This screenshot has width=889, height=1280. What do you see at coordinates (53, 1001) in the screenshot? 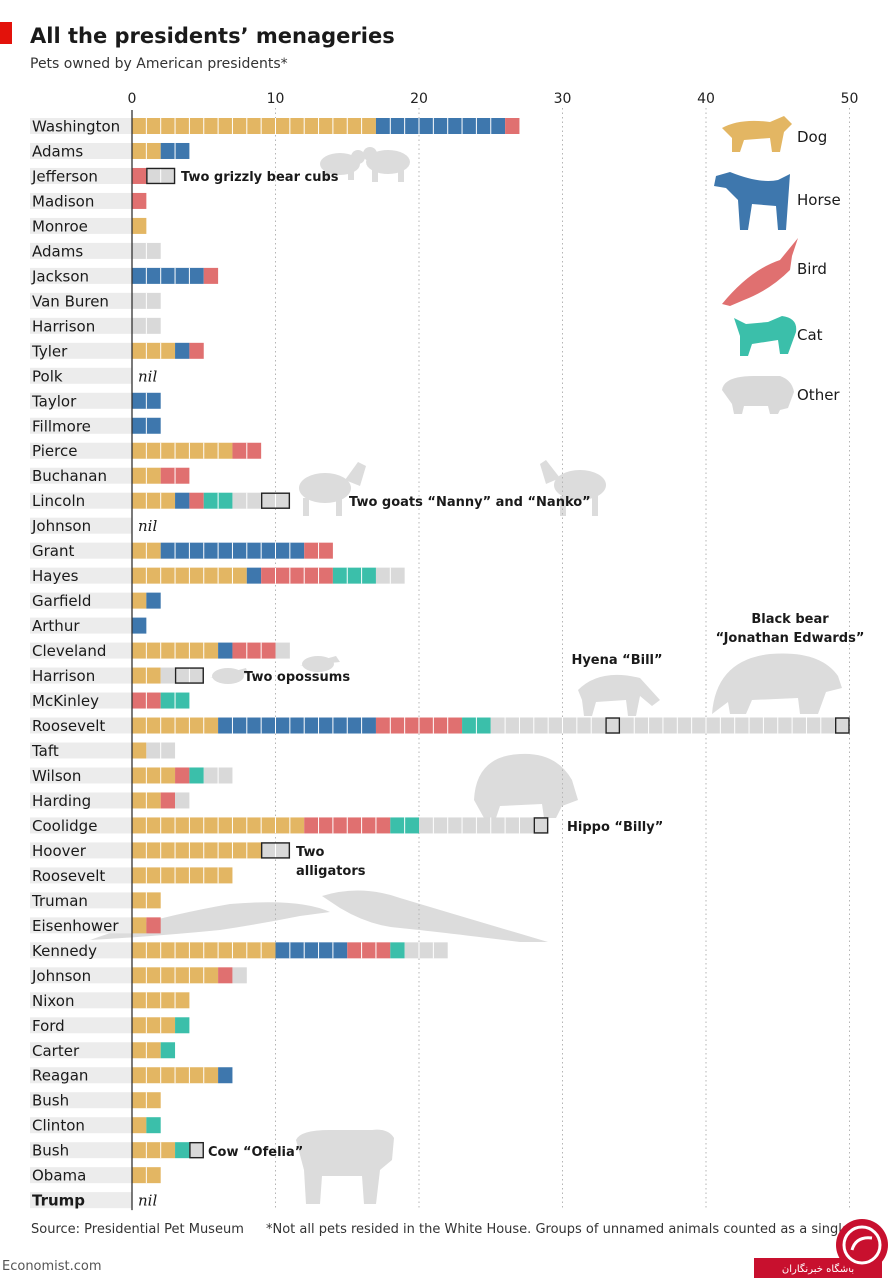
I see `president-name: Nixon` at bounding box center [53, 1001].